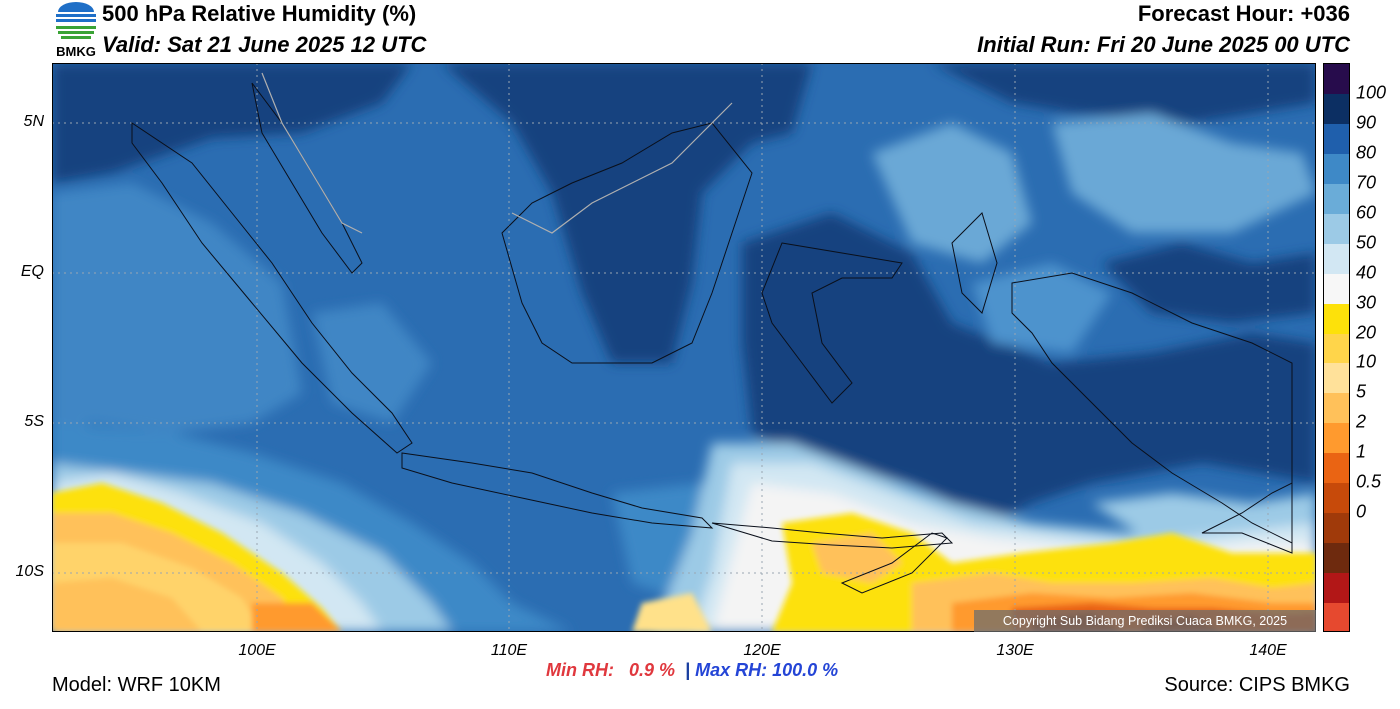 The image size is (1400, 709). What do you see at coordinates (1257, 685) in the screenshot?
I see `source-info: Source: CIPS BMKG` at bounding box center [1257, 685].